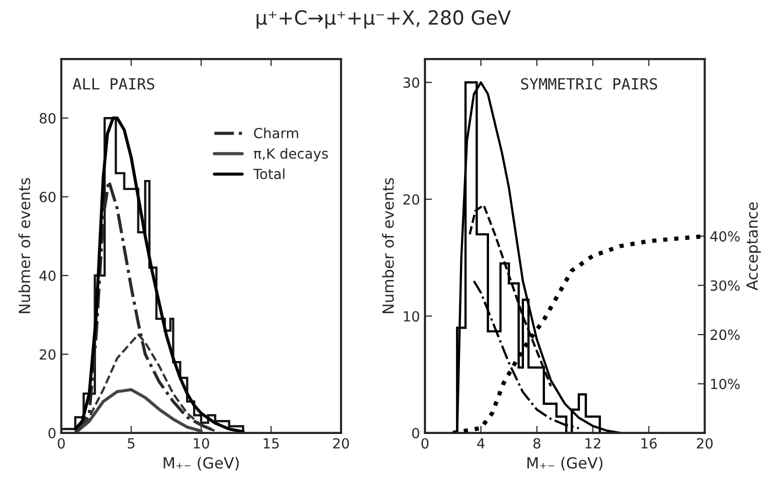 This screenshot has width=766, height=492. Describe the element at coordinates (725, 236) in the screenshot. I see `y2-tick-label: 40%` at that location.